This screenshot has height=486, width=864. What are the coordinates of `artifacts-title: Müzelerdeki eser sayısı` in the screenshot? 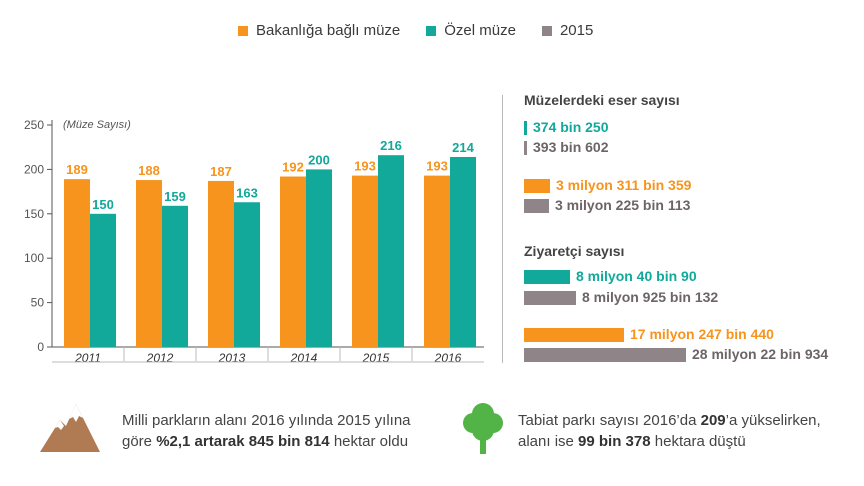 It's located at (602, 100).